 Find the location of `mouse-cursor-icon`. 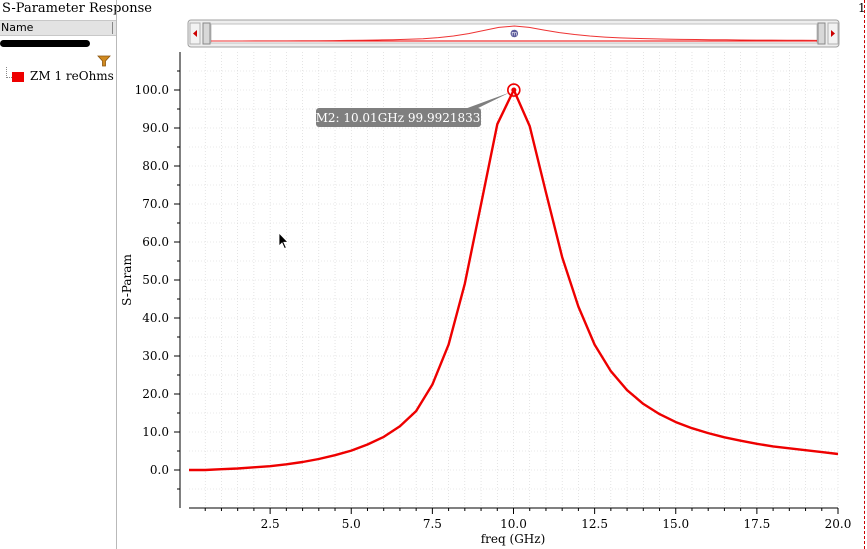

mouse-cursor-icon is located at coordinates (283, 241).